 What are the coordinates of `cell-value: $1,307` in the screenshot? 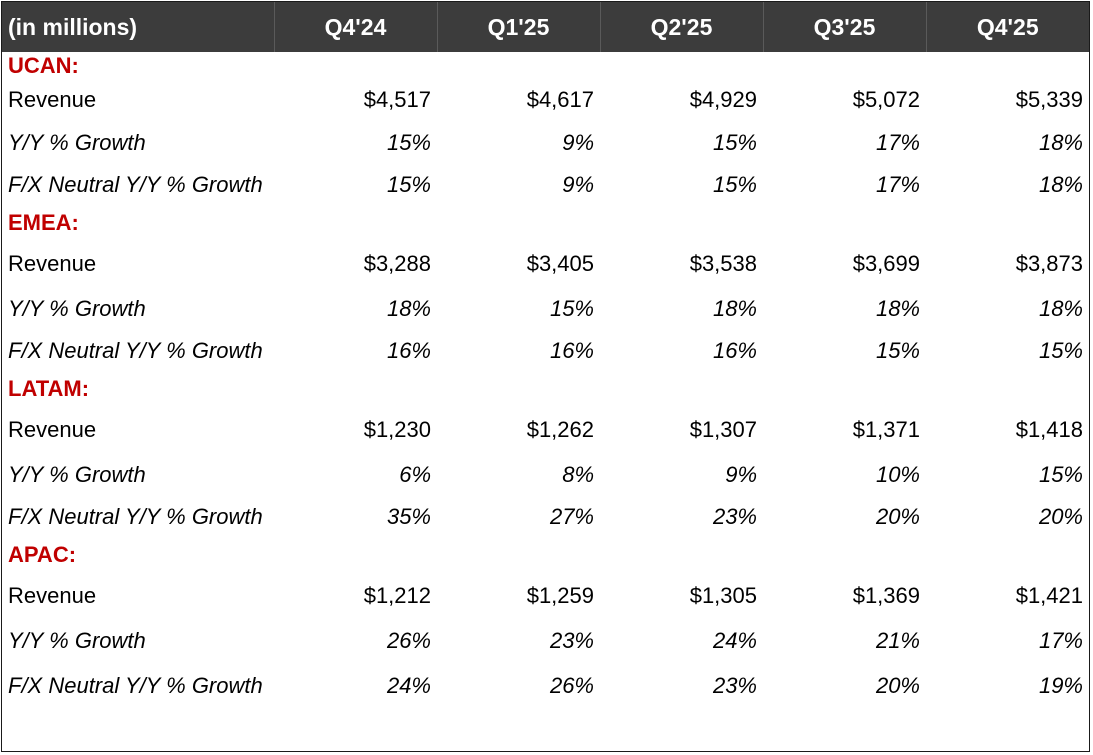 It's located at (723, 429).